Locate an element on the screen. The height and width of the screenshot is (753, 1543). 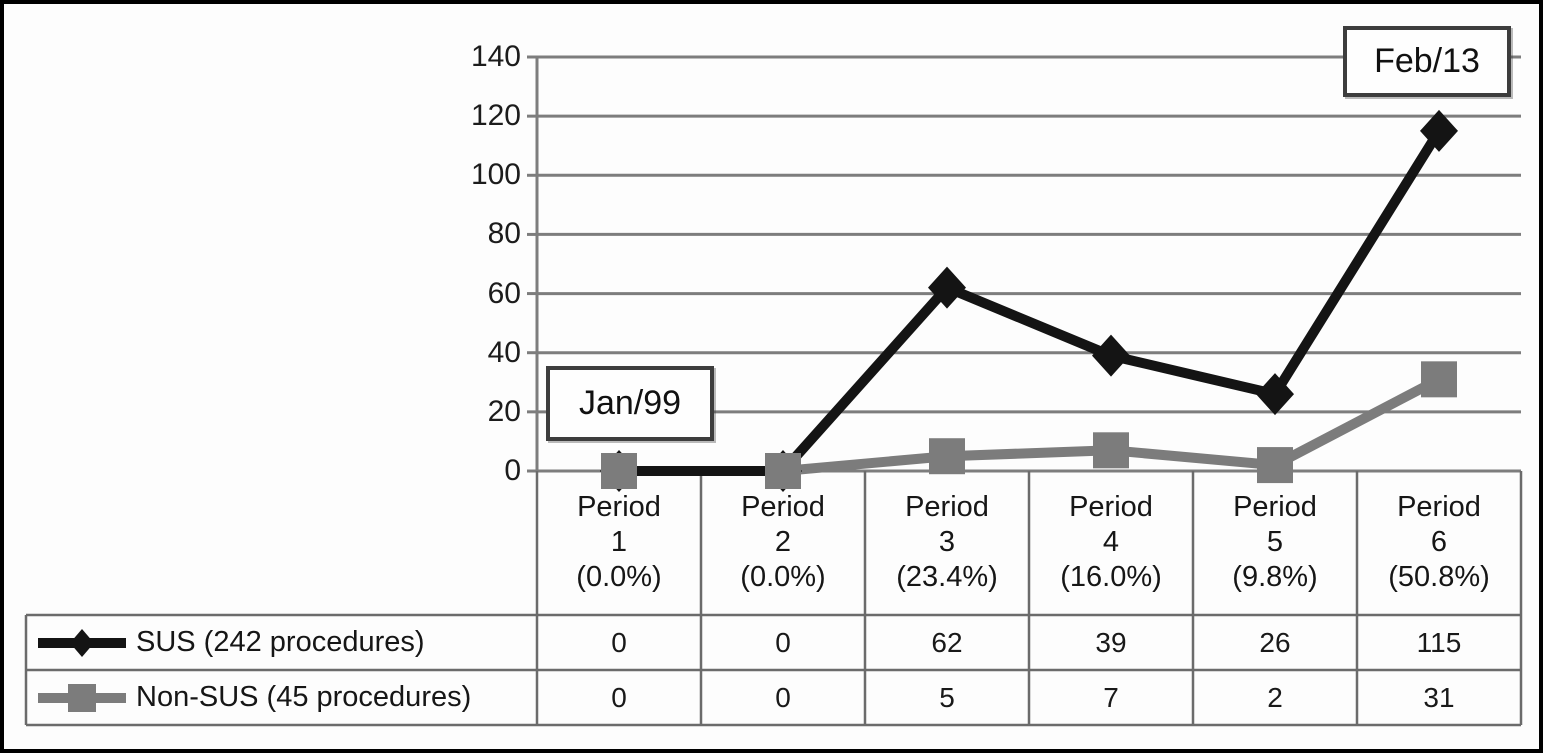
y-axis-tick-label: 60 is located at coordinates (504, 293).